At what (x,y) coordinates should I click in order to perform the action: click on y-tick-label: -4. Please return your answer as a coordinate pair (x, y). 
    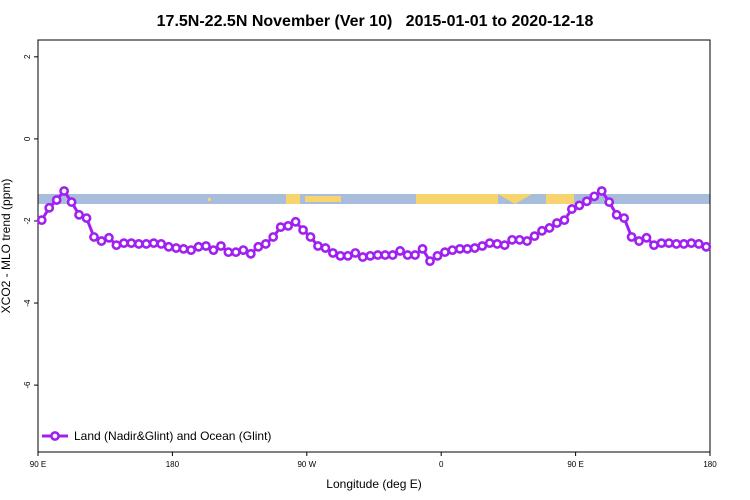
    Looking at the image, I should click on (27, 303).